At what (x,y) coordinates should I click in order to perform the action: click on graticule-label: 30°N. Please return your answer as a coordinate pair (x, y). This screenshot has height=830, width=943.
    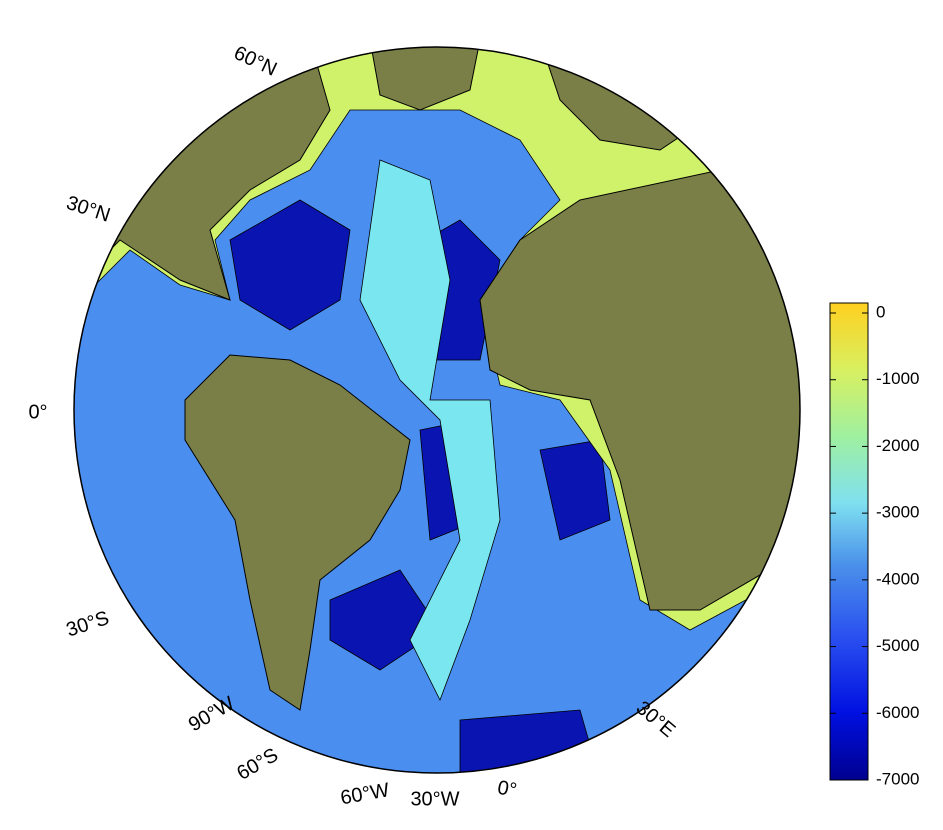
    Looking at the image, I should click on (88, 209).